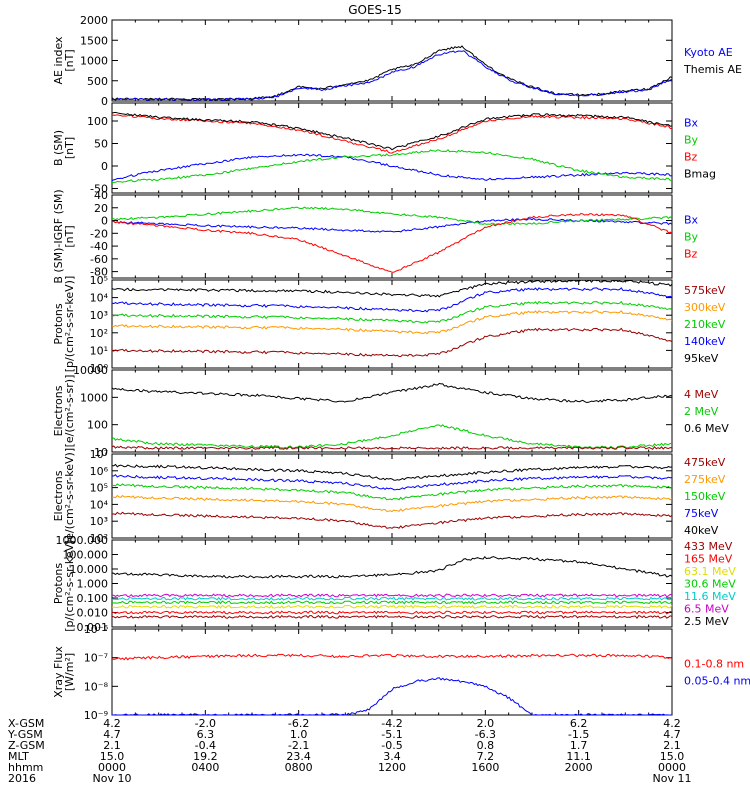  What do you see at coordinates (691, 220) in the screenshot?
I see `legend-entry: Bx` at bounding box center [691, 220].